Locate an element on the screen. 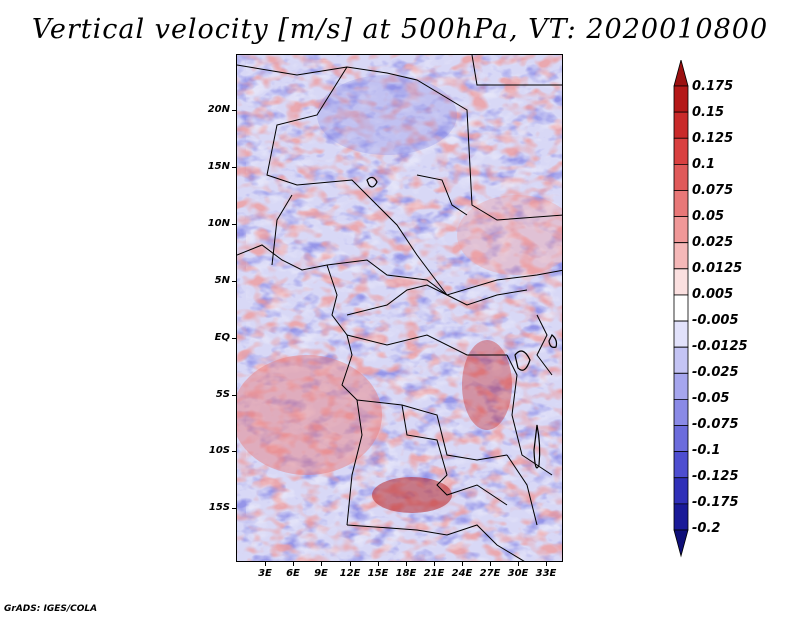 This screenshot has width=800, height=618. lon-label-27e: 27E is located at coordinates (490, 573).